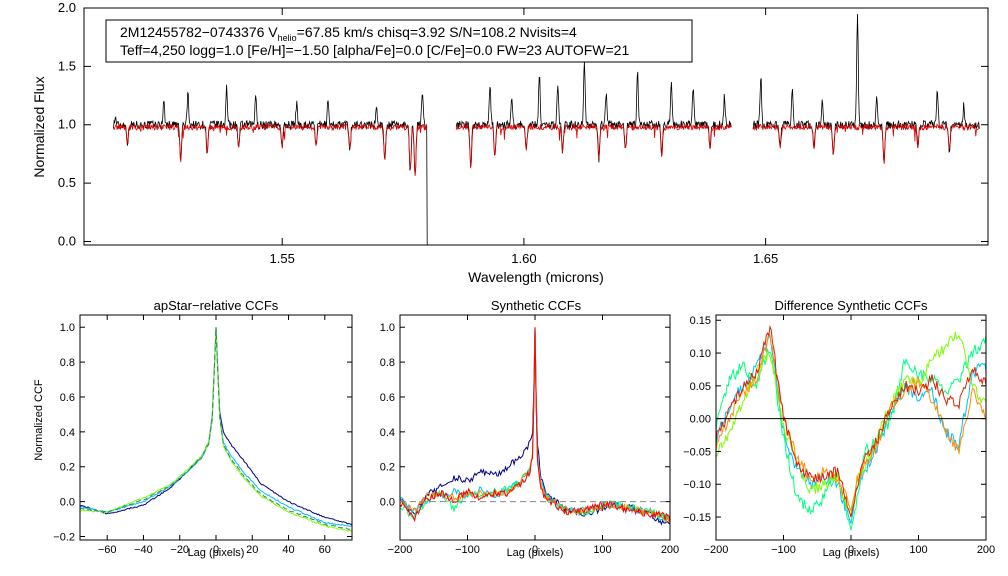 The height and width of the screenshot is (576, 1008). What do you see at coordinates (107, 550) in the screenshot?
I see `apstar-ccf-x-tick-label: −60` at bounding box center [107, 550].